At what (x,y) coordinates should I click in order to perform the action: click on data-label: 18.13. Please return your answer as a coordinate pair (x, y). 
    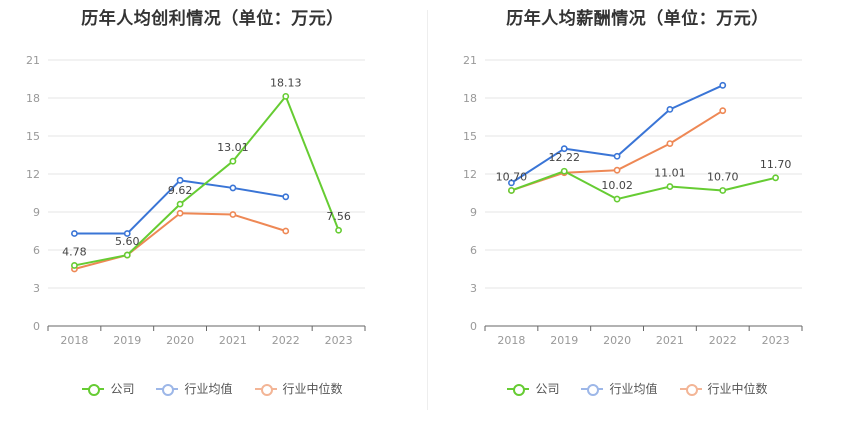
    Looking at the image, I should click on (286, 82).